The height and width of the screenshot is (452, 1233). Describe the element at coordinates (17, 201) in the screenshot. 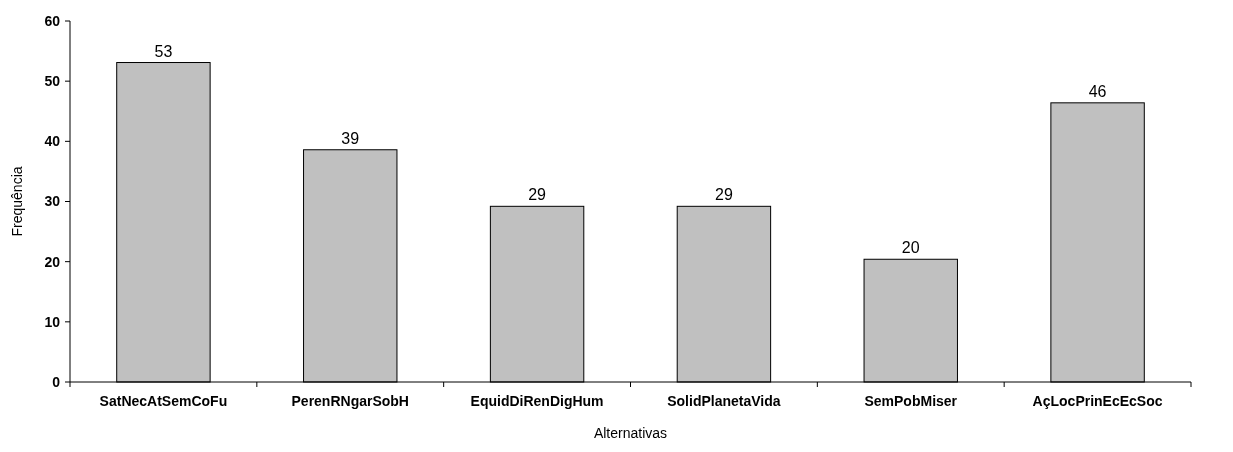

I see `y-axis-title: Frequência` at that location.